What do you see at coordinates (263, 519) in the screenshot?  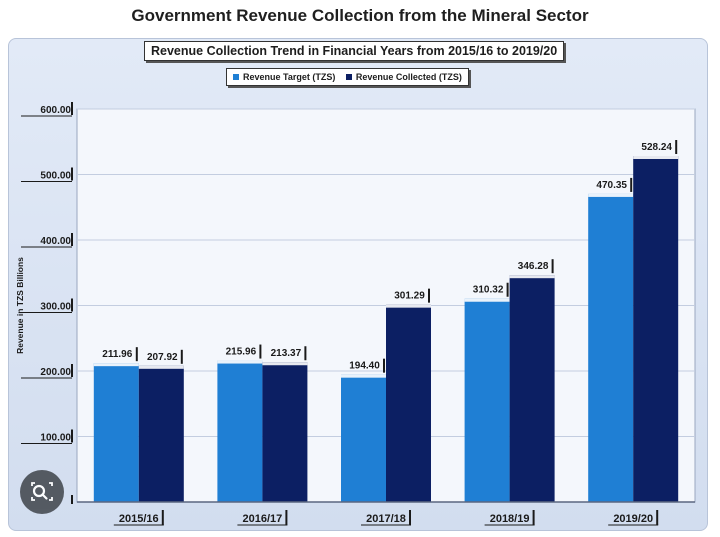 I see `x-tick-label: 2016/17` at bounding box center [263, 519].